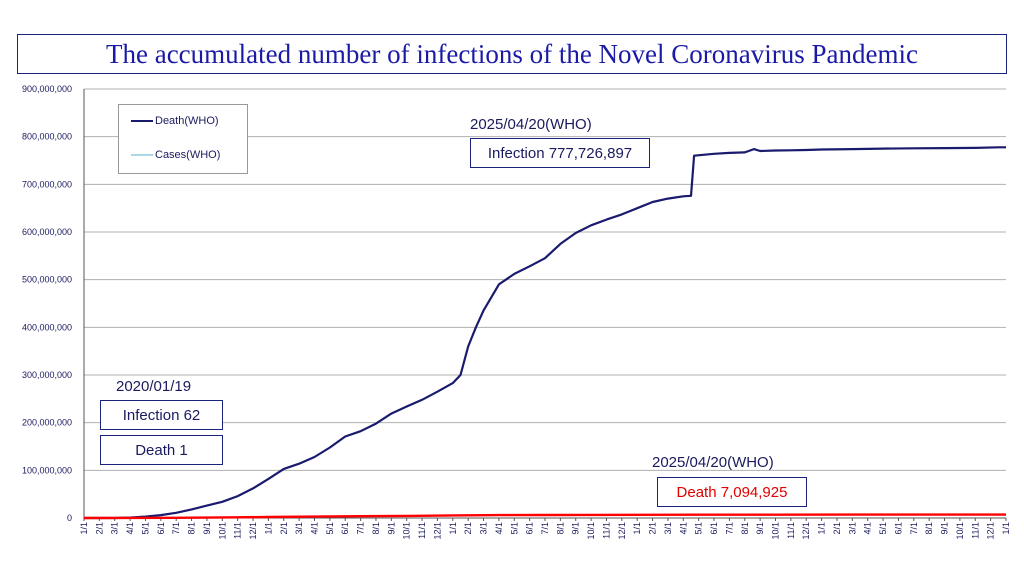  I want to click on annotation-start-date: 2020/01/19, so click(154, 386).